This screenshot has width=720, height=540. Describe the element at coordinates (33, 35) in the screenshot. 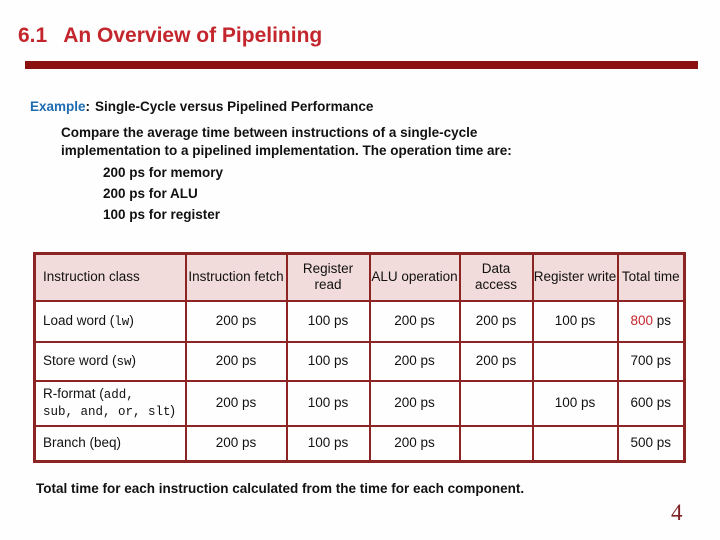

I see `section-number: 6.1` at that location.